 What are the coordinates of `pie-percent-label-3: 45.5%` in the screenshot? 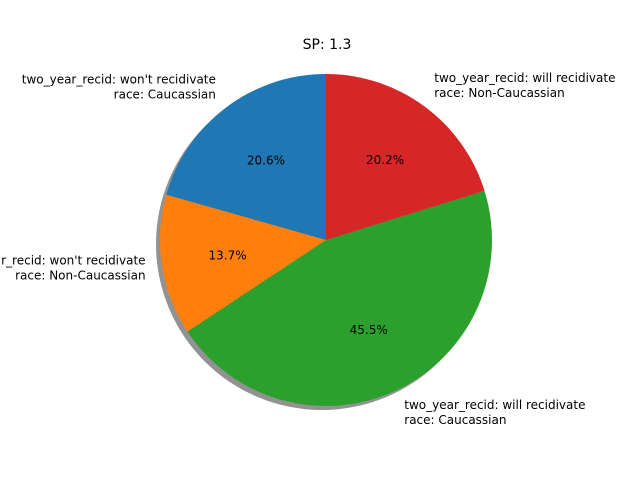 It's located at (369, 330).